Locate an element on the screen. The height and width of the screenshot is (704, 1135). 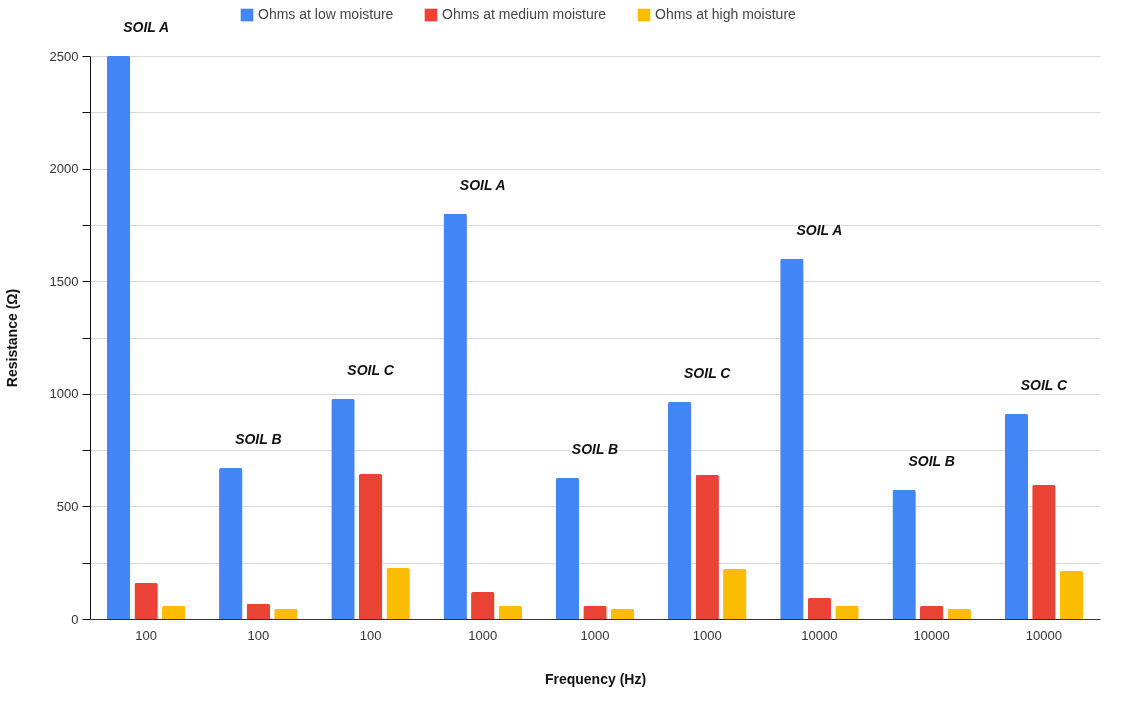
text: SOIL A is located at coordinates (146, 27).